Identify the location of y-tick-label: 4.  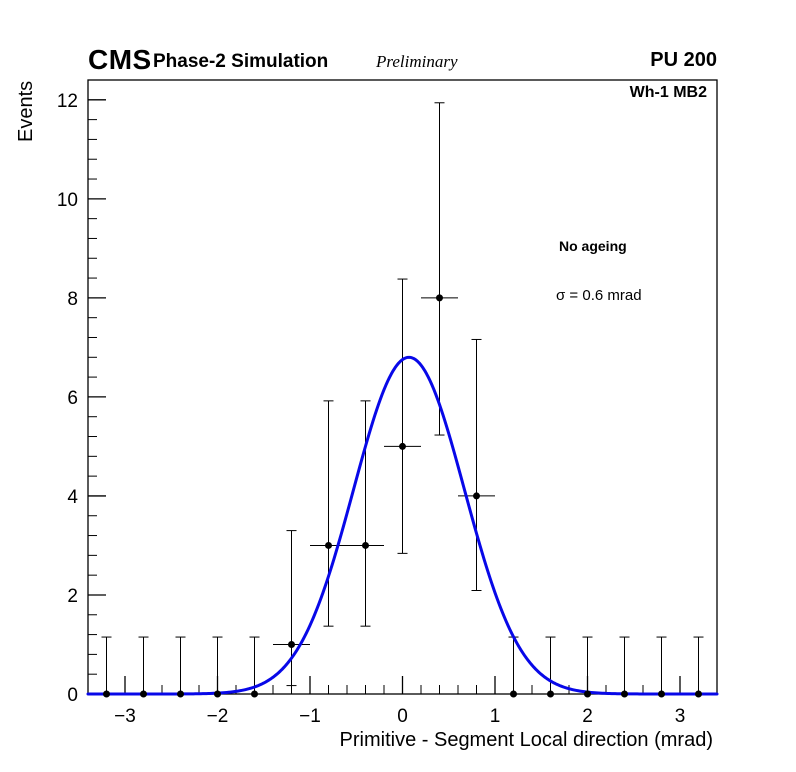
(72, 497).